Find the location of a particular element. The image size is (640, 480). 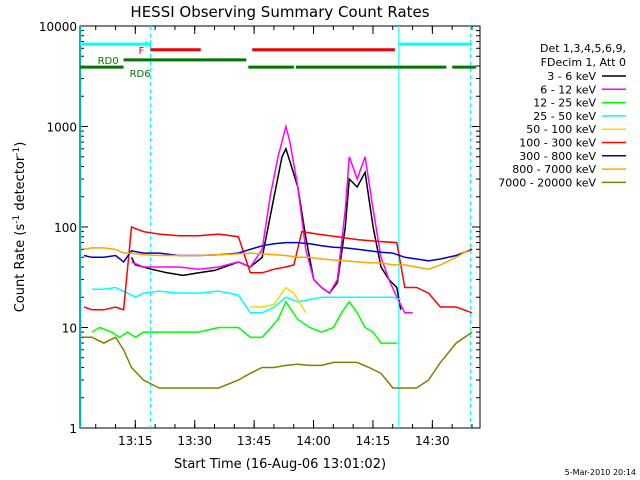

flag-label: RD0 is located at coordinates (108, 61).